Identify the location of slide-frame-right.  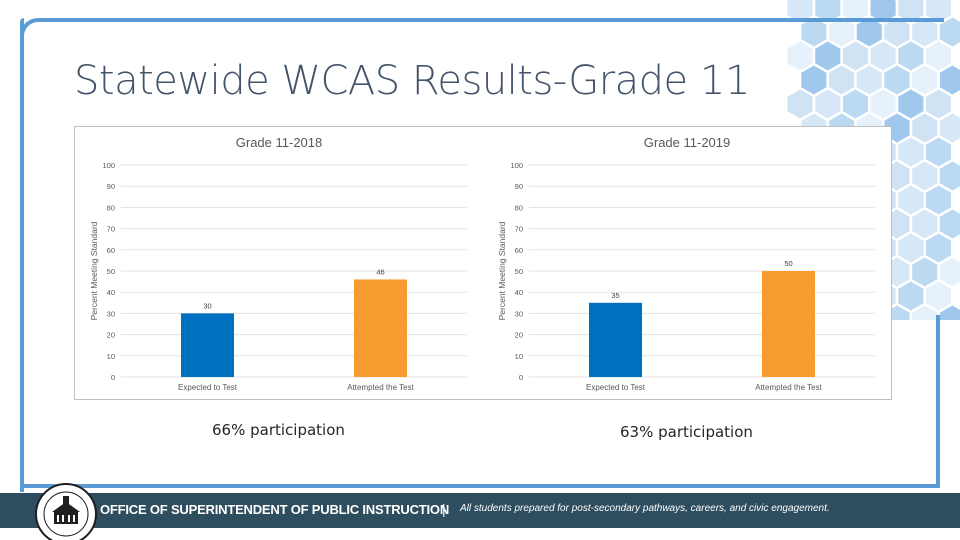
(938, 401).